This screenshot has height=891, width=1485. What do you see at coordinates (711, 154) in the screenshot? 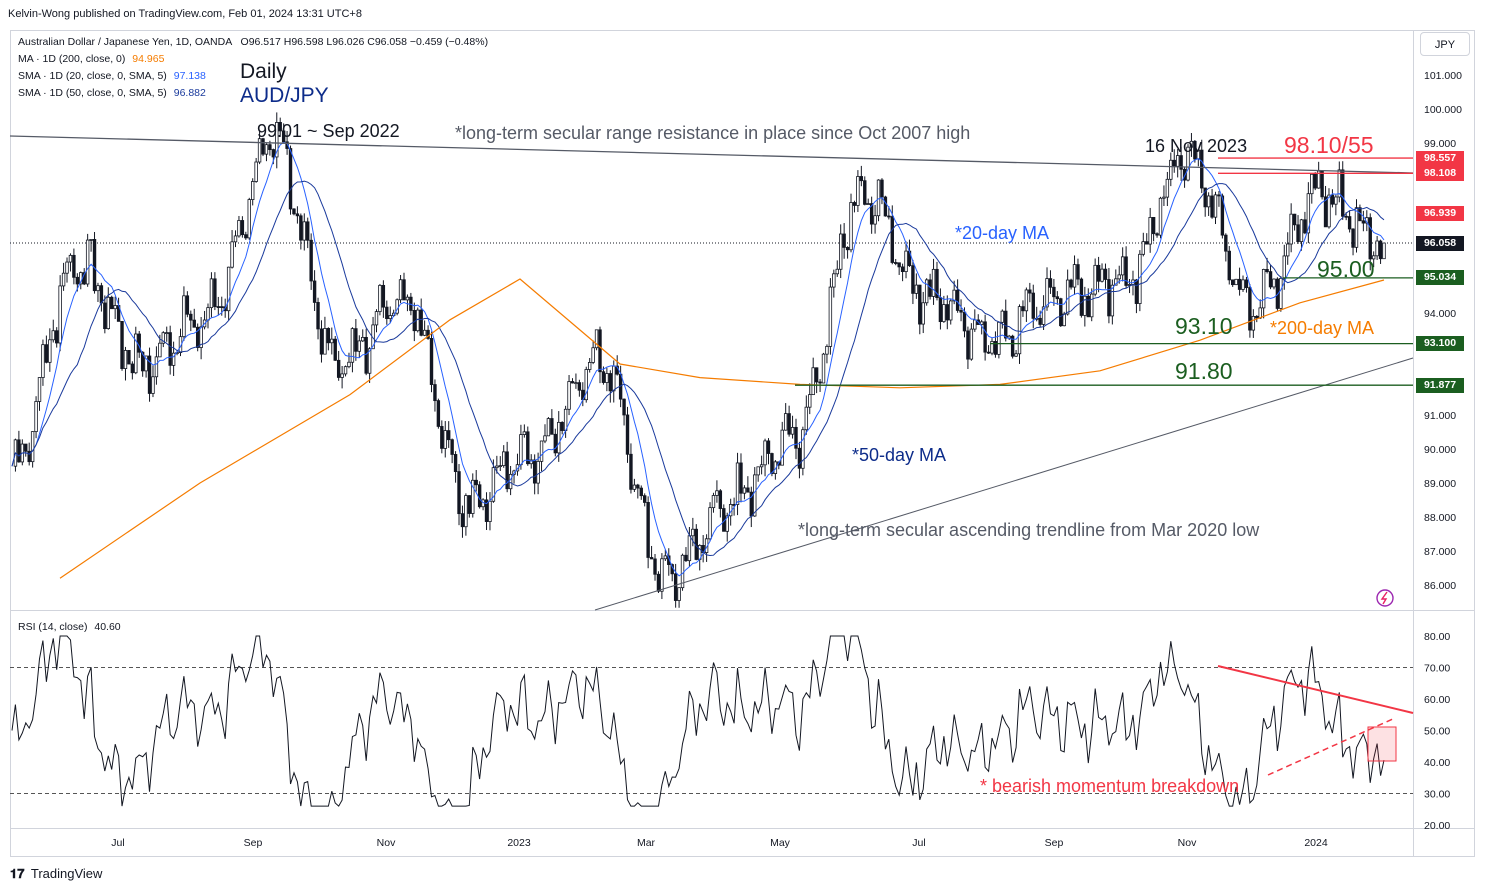
I see `resistance-trendline` at bounding box center [711, 154].